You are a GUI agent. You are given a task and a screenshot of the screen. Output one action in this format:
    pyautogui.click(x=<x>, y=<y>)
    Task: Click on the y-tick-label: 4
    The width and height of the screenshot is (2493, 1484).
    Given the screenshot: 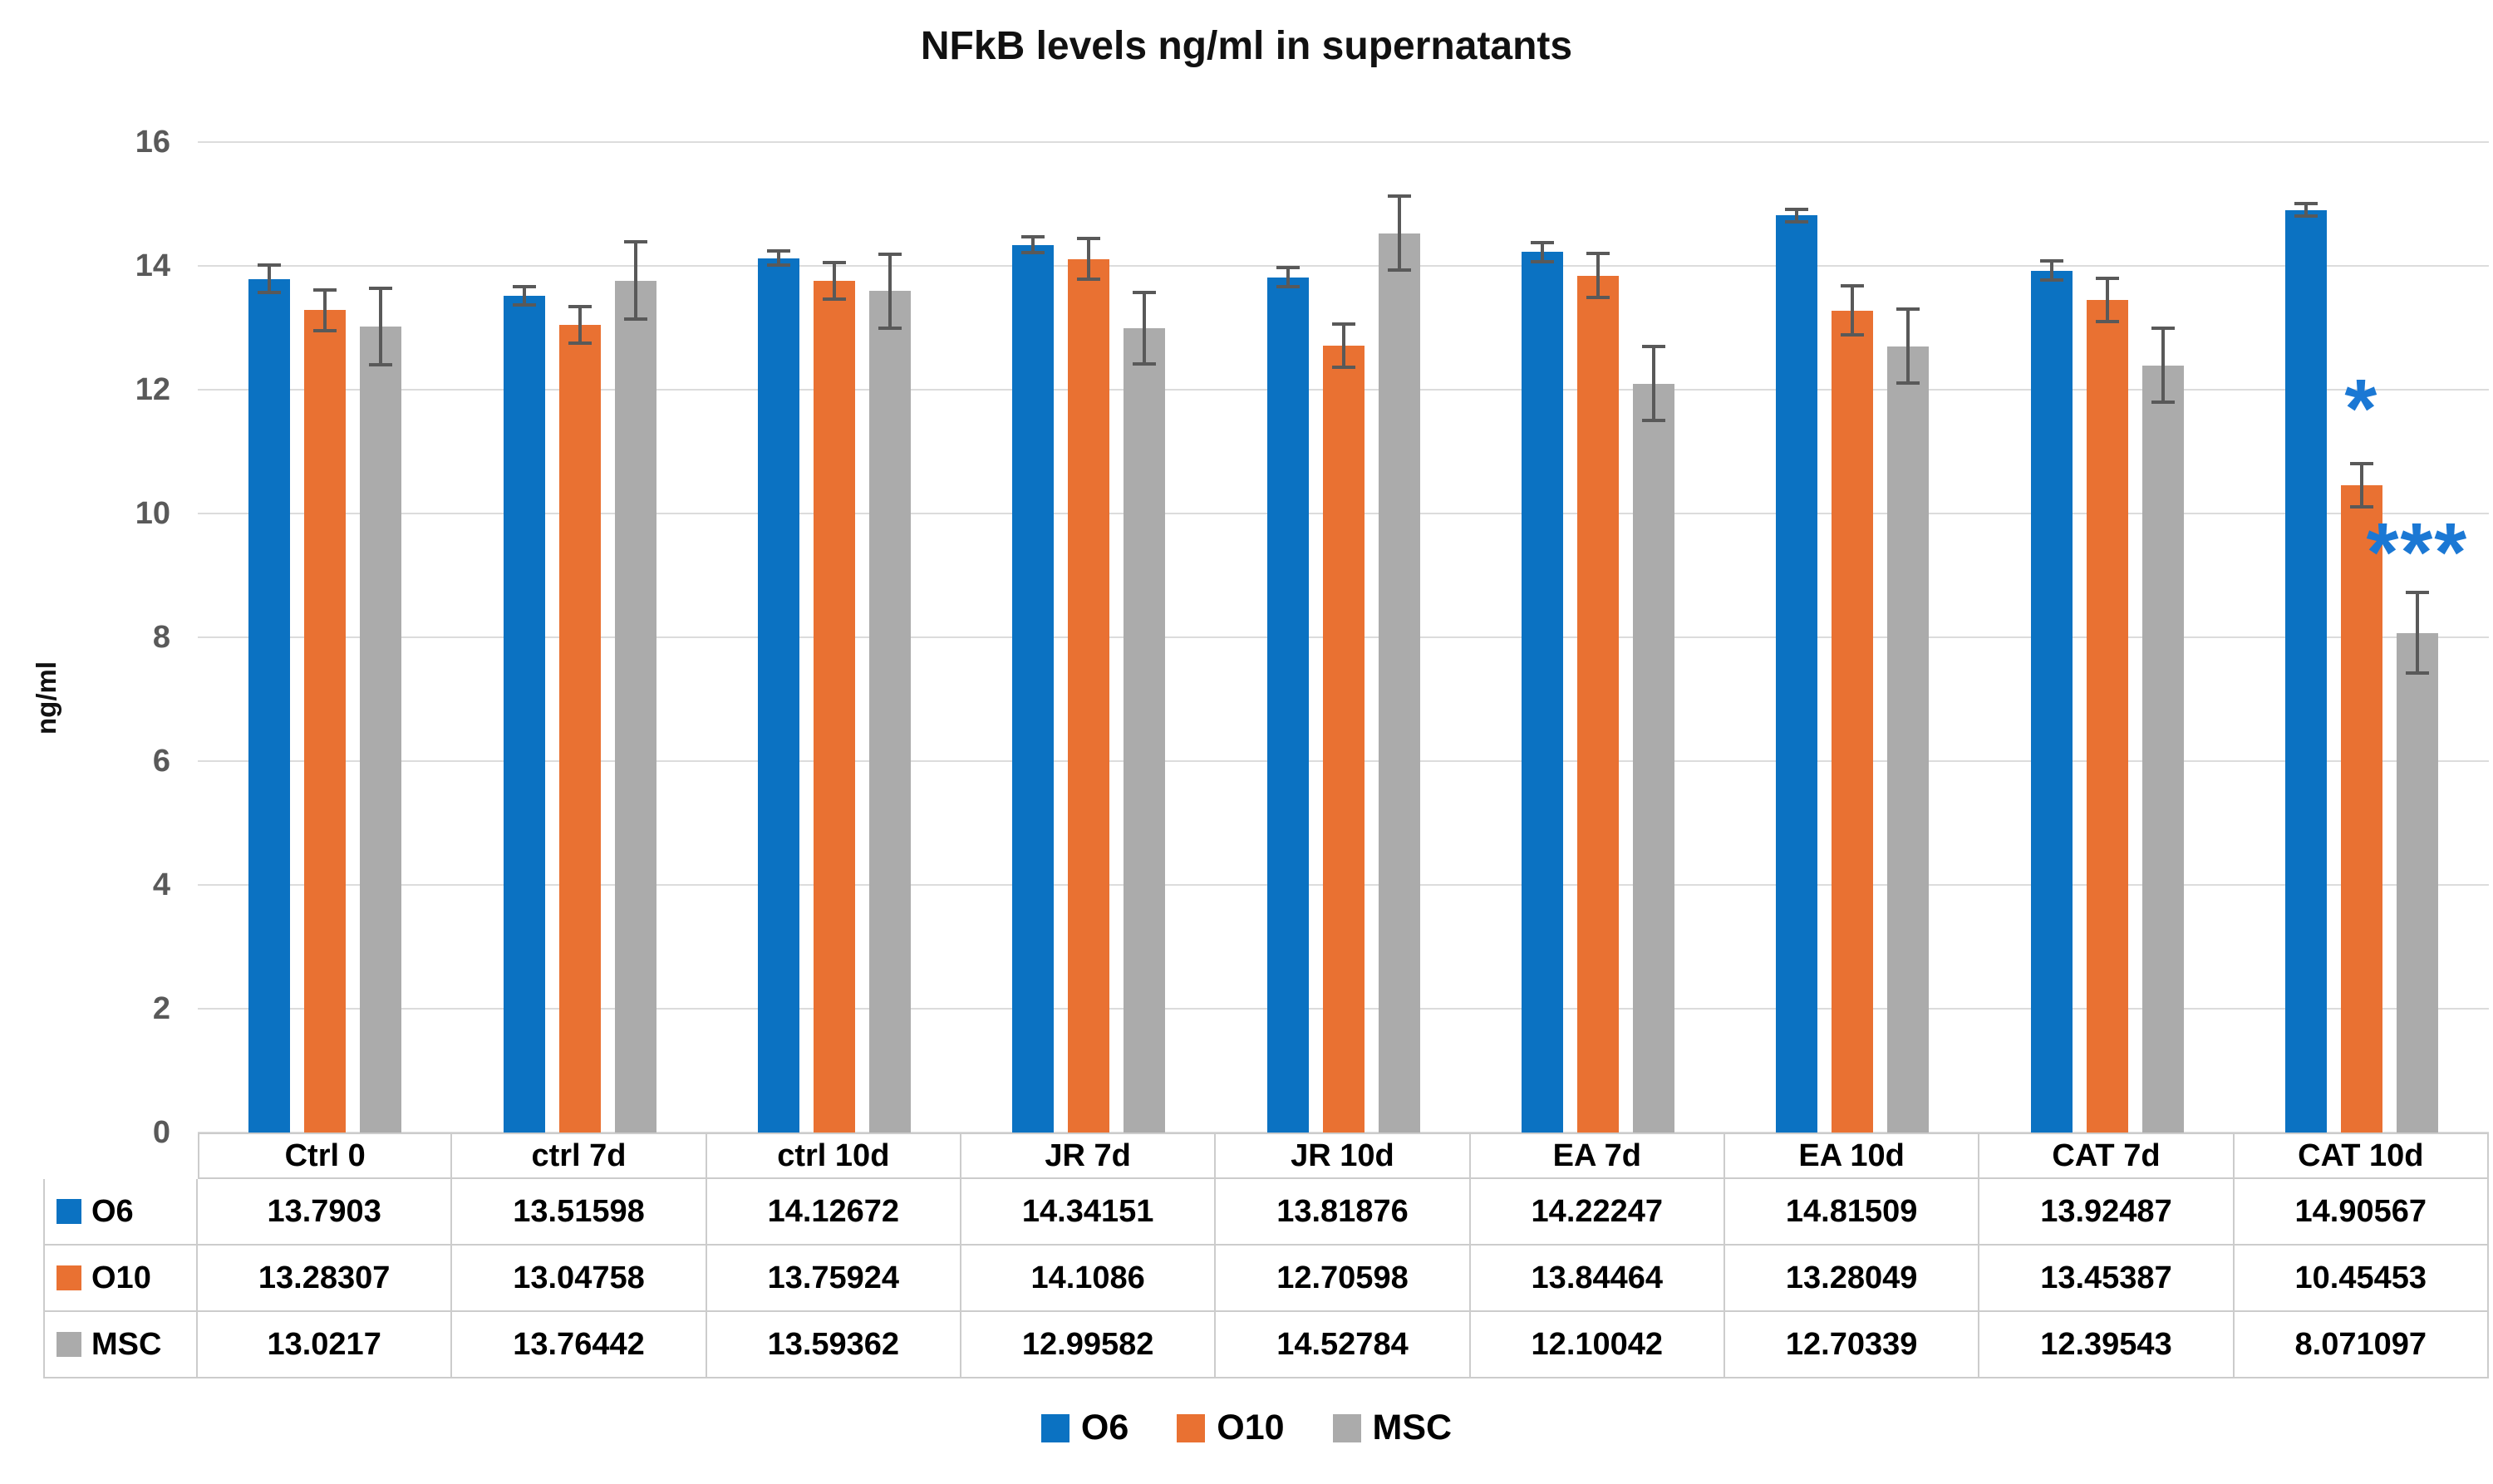 What is the action you would take?
    pyautogui.click(x=161, y=884)
    